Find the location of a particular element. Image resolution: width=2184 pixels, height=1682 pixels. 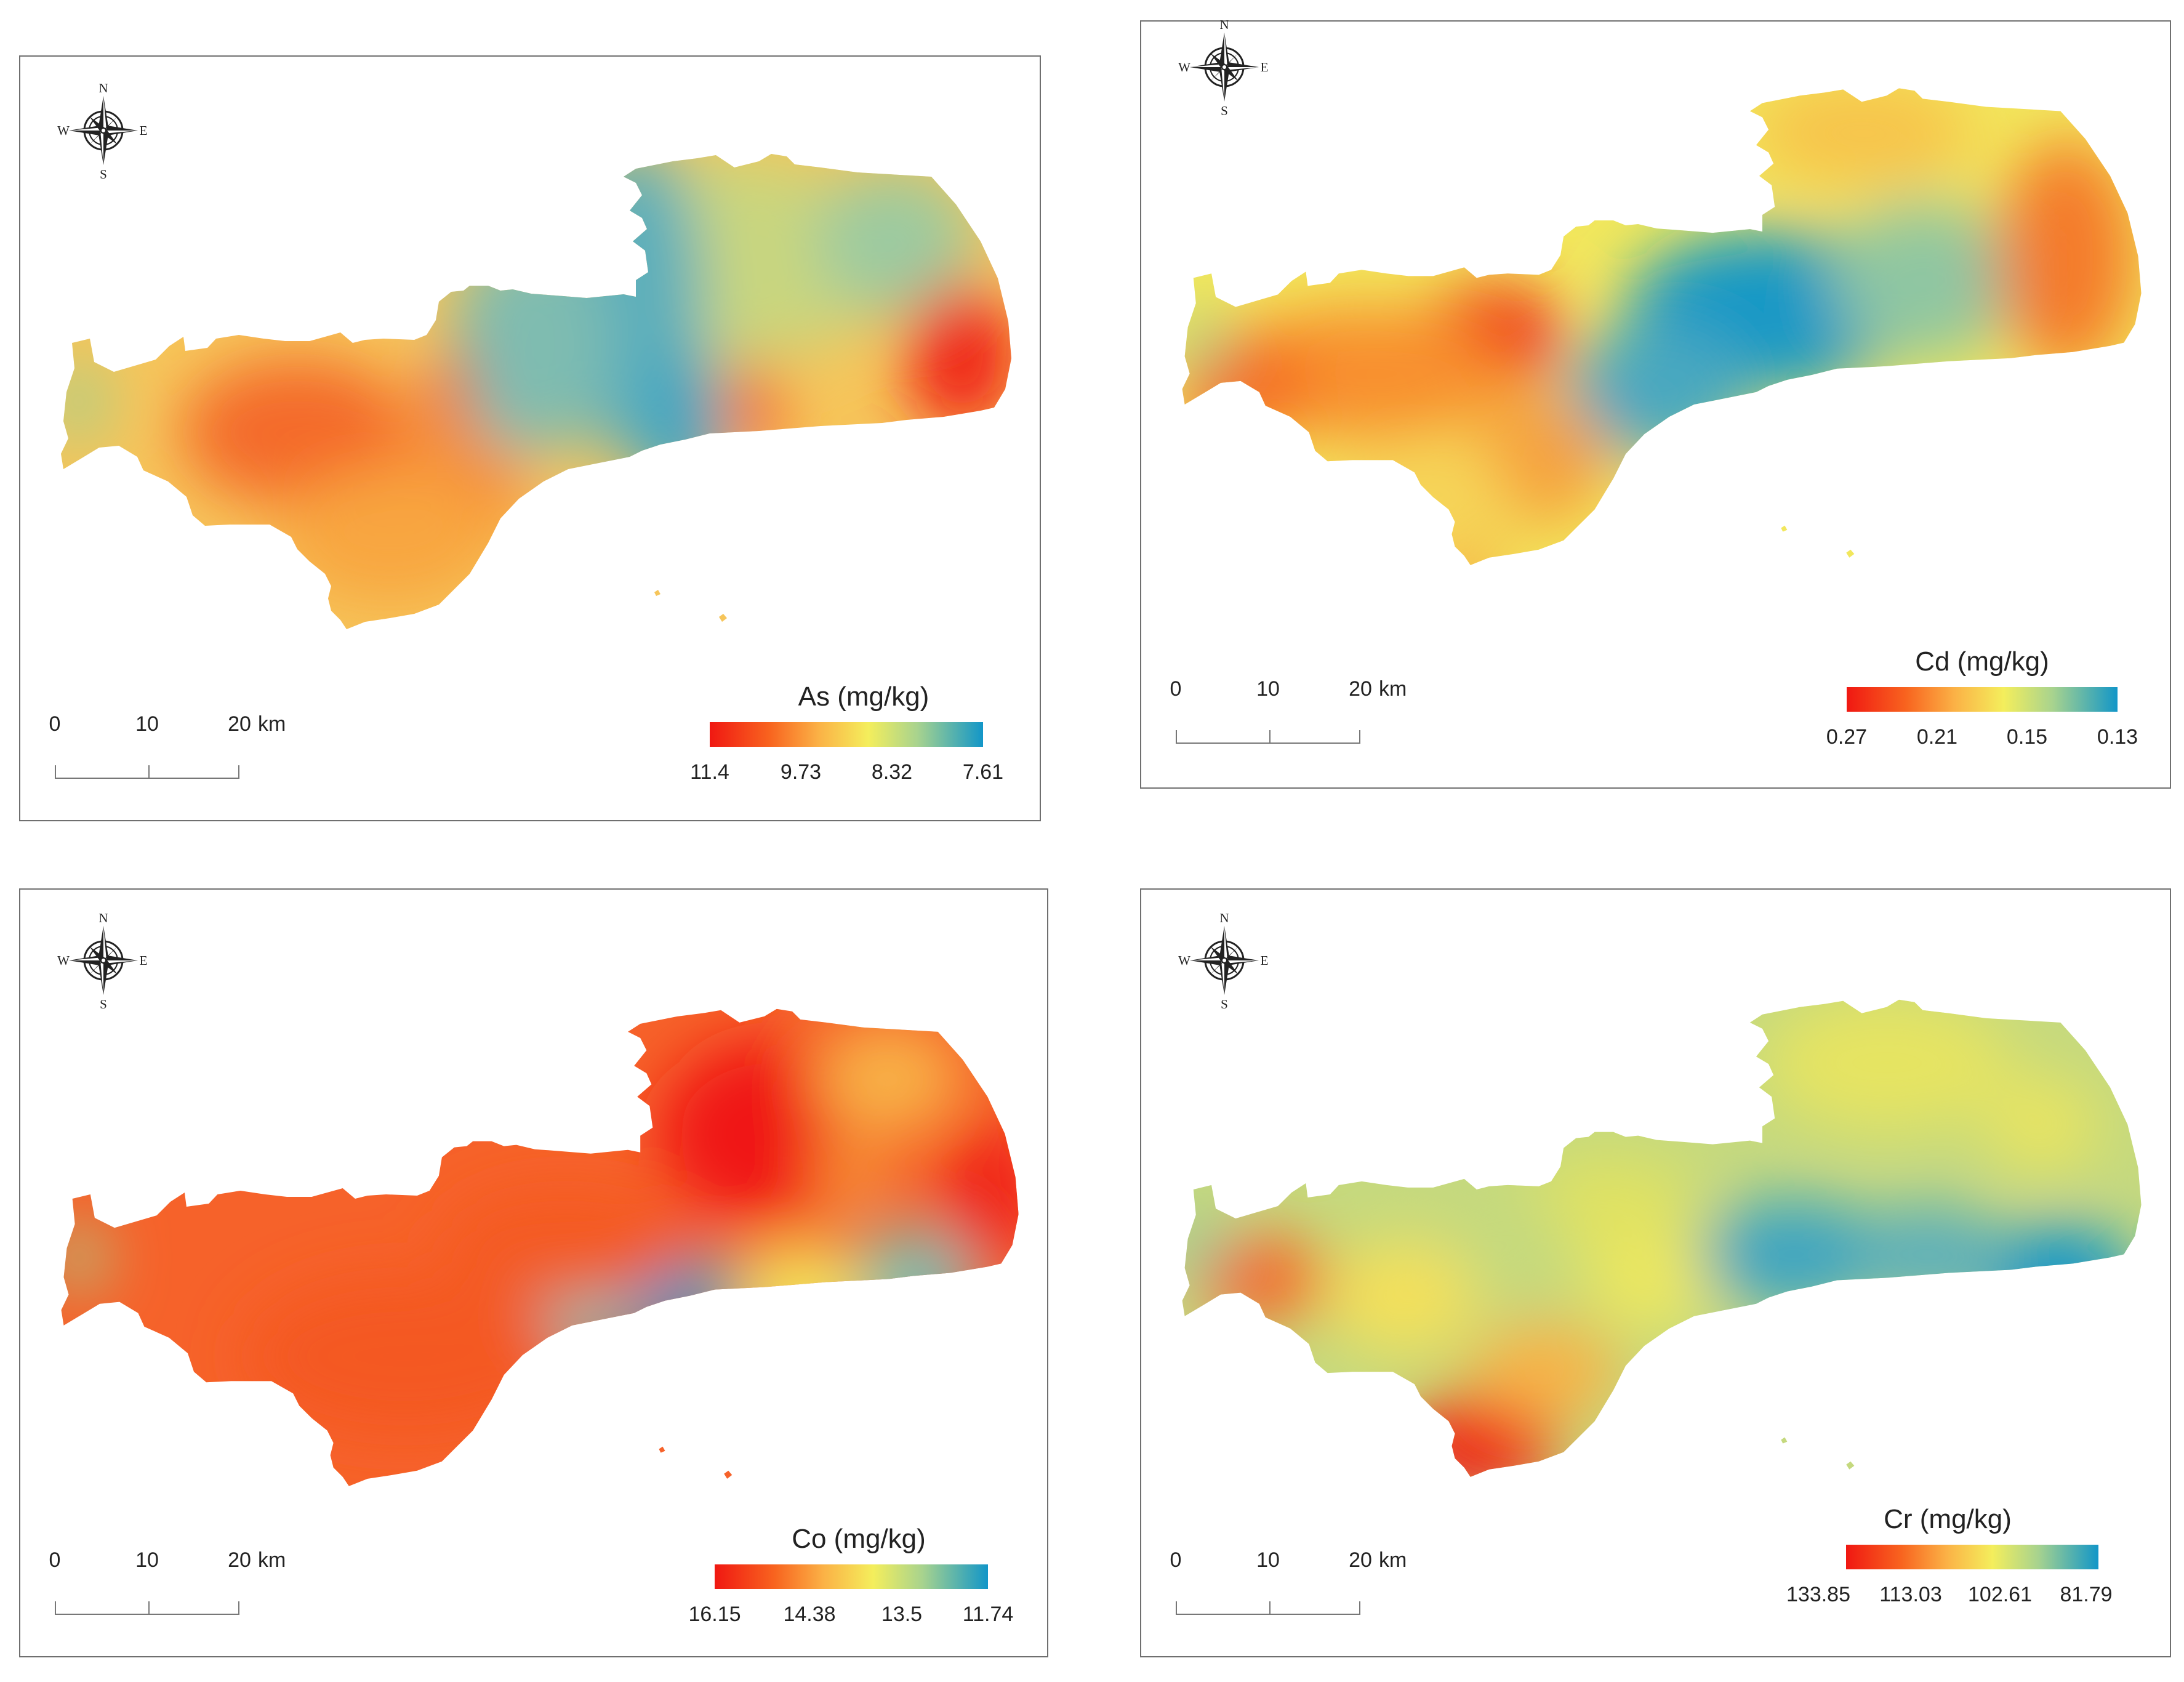

legend-tick: 113.03 is located at coordinates (1911, 1594).